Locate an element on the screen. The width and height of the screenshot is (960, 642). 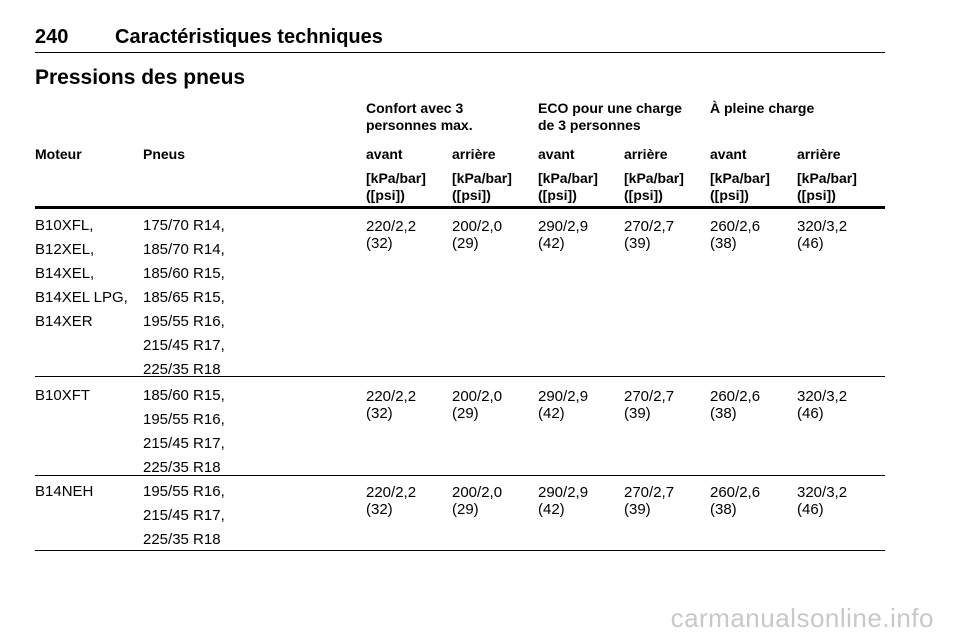
engine-code: B14XER is located at coordinates (64, 321).